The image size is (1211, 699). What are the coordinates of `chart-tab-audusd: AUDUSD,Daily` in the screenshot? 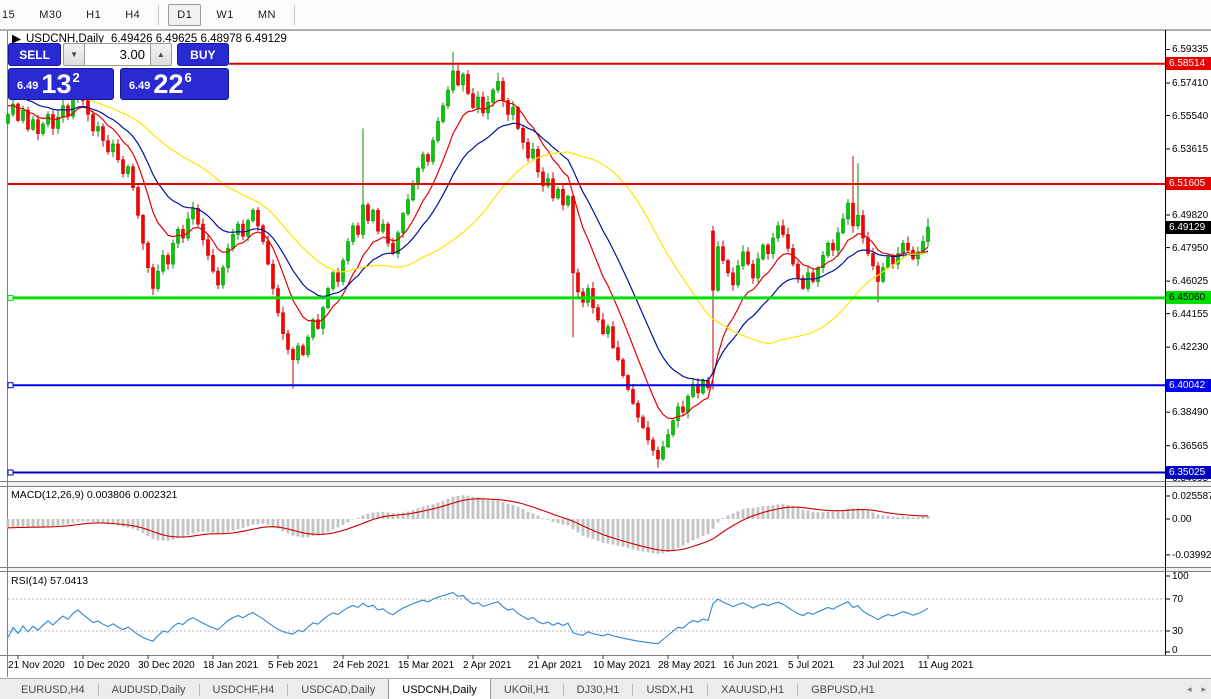 It's located at (148, 689).